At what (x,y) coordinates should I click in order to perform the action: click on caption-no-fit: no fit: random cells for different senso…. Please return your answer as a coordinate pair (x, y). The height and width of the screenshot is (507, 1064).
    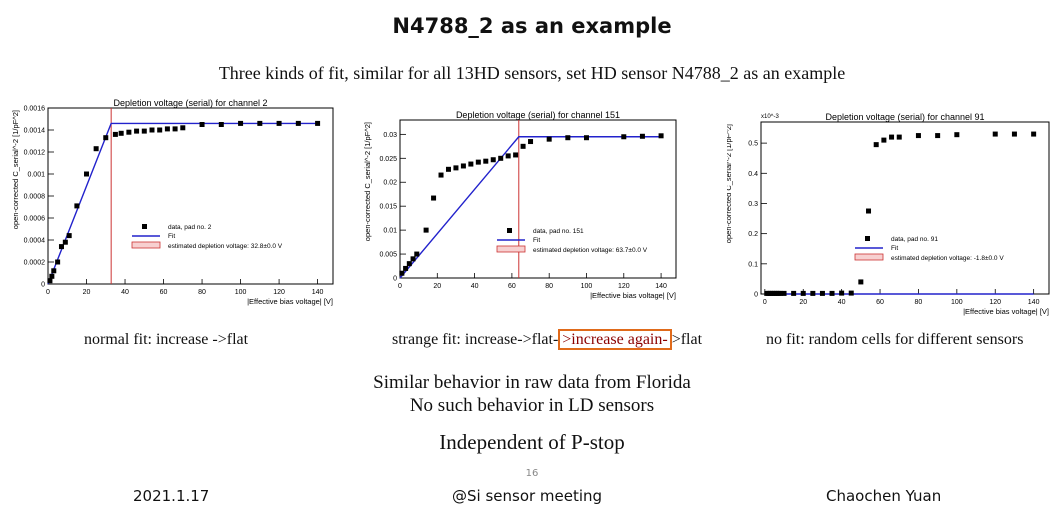
    Looking at the image, I should click on (895, 339).